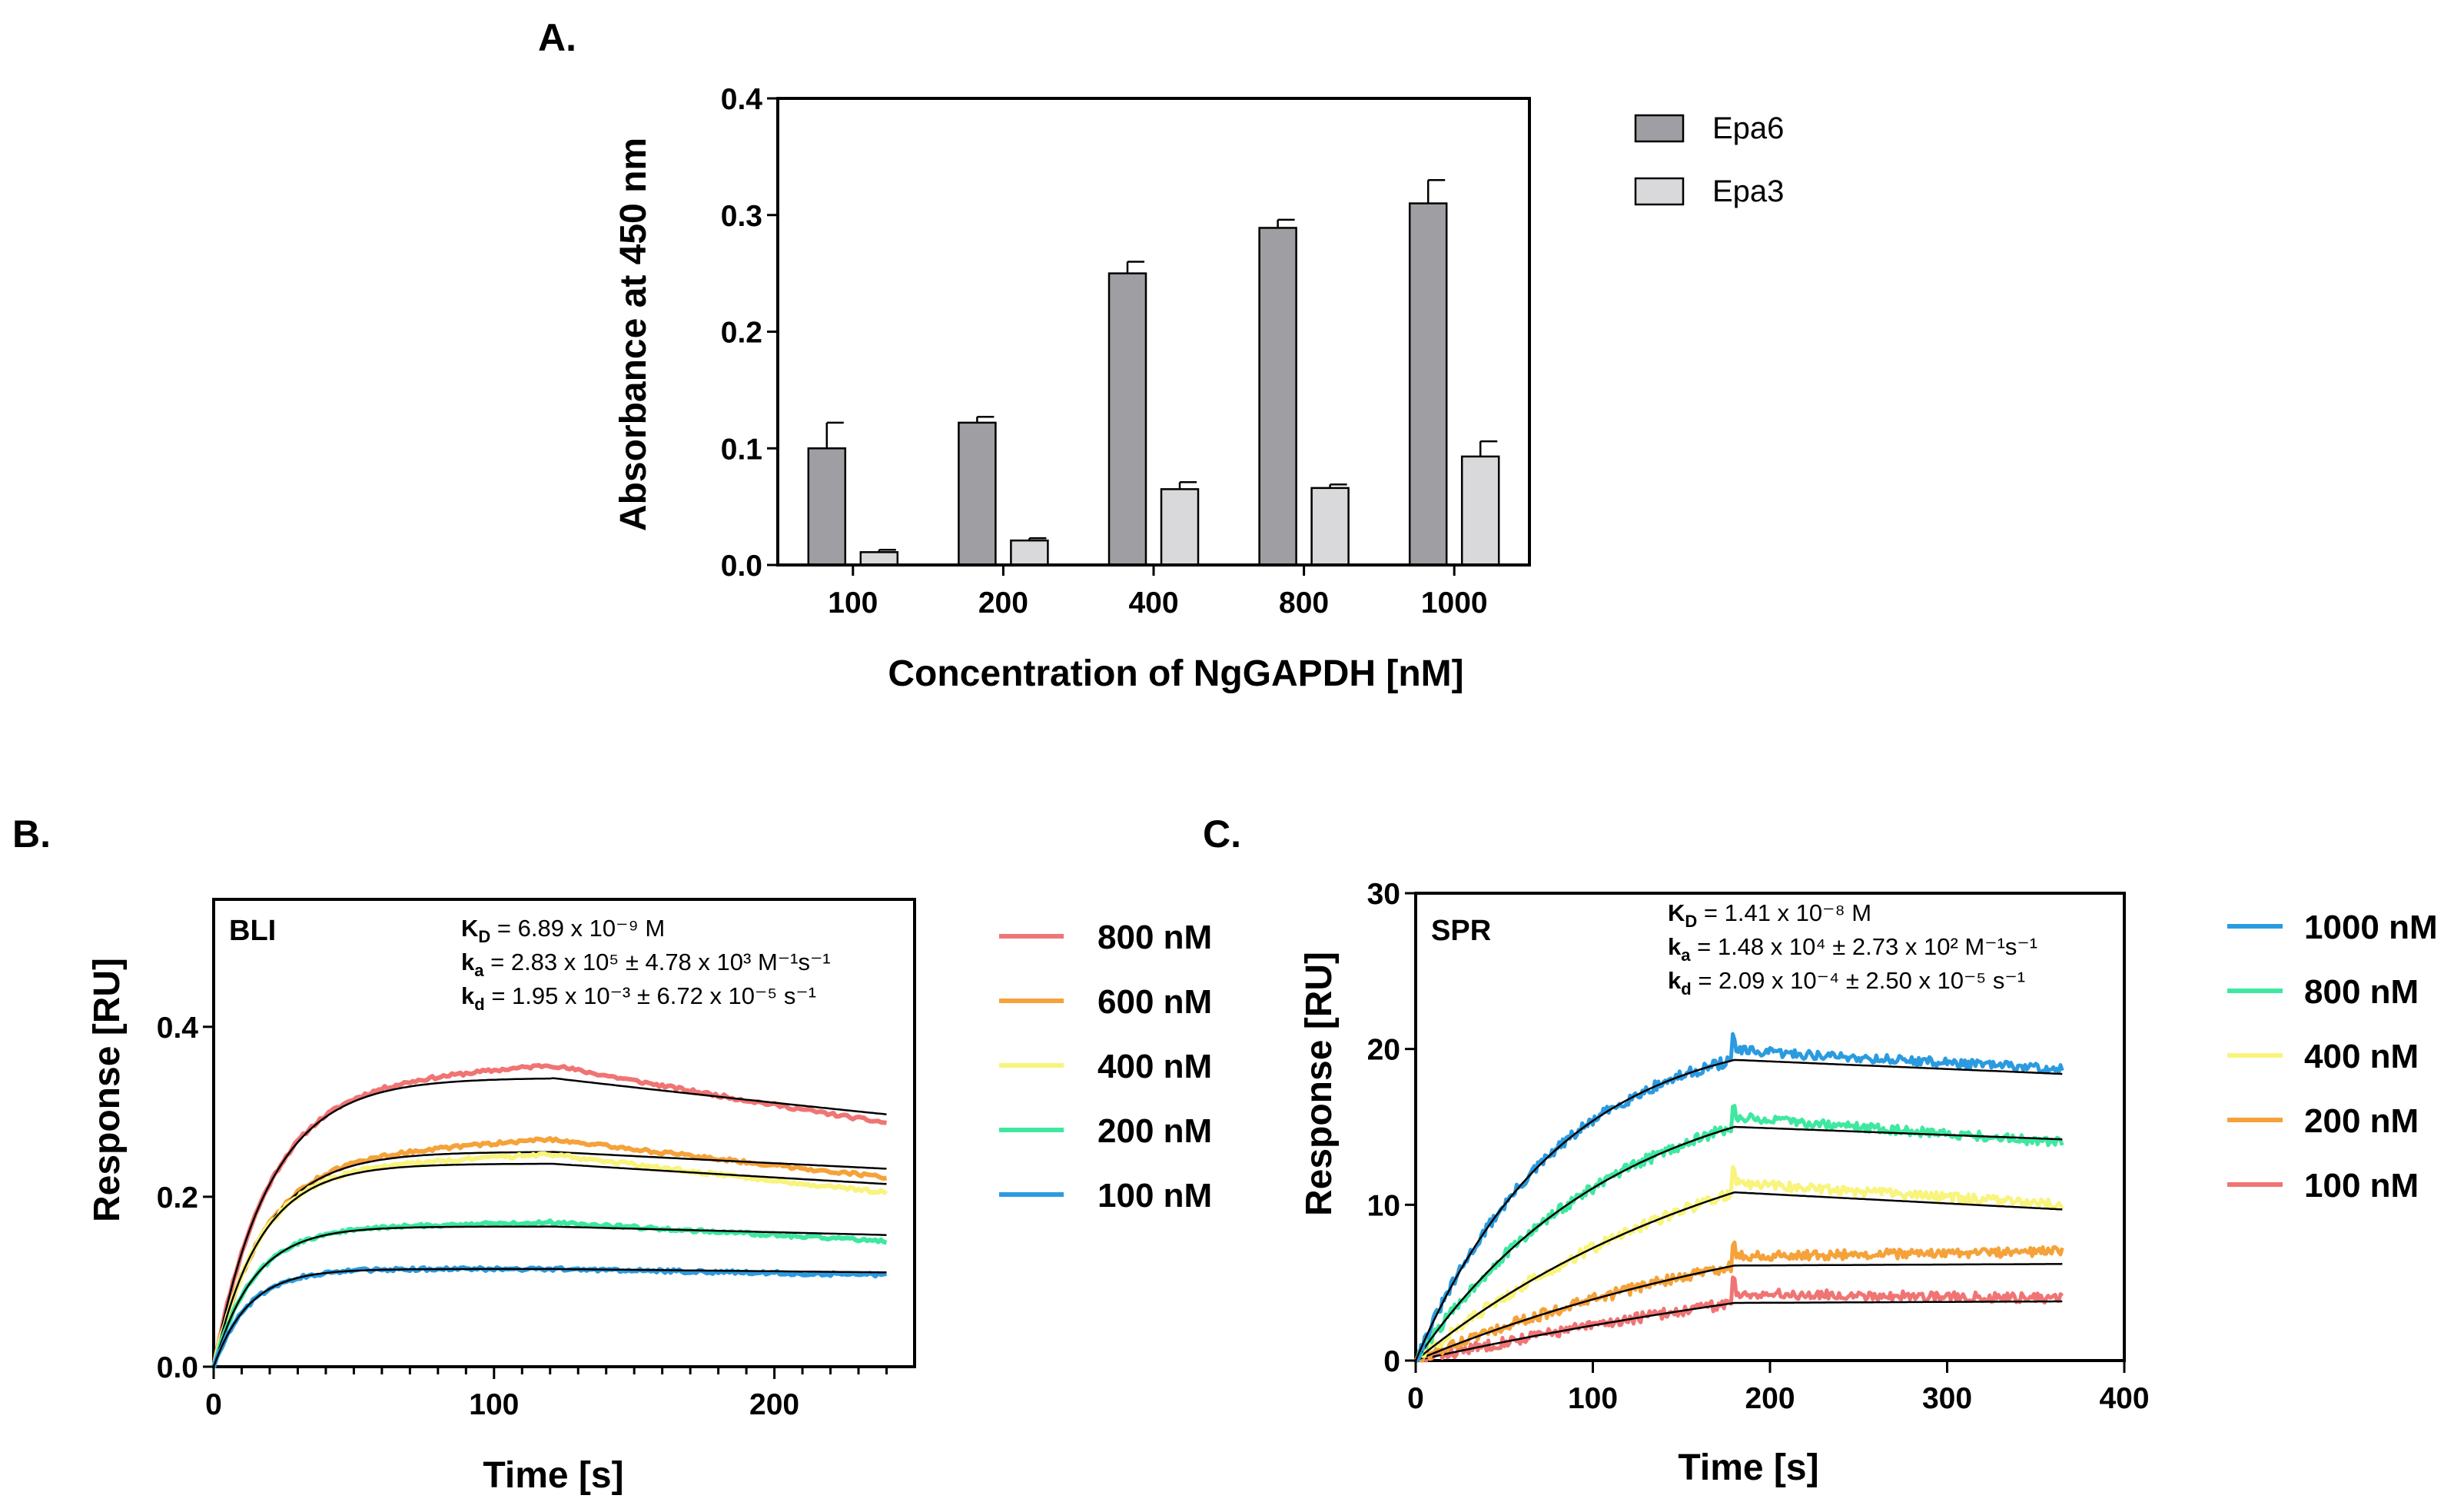 This screenshot has width=2464, height=1502. I want to click on panel-b-method-label: BLI, so click(252, 931).